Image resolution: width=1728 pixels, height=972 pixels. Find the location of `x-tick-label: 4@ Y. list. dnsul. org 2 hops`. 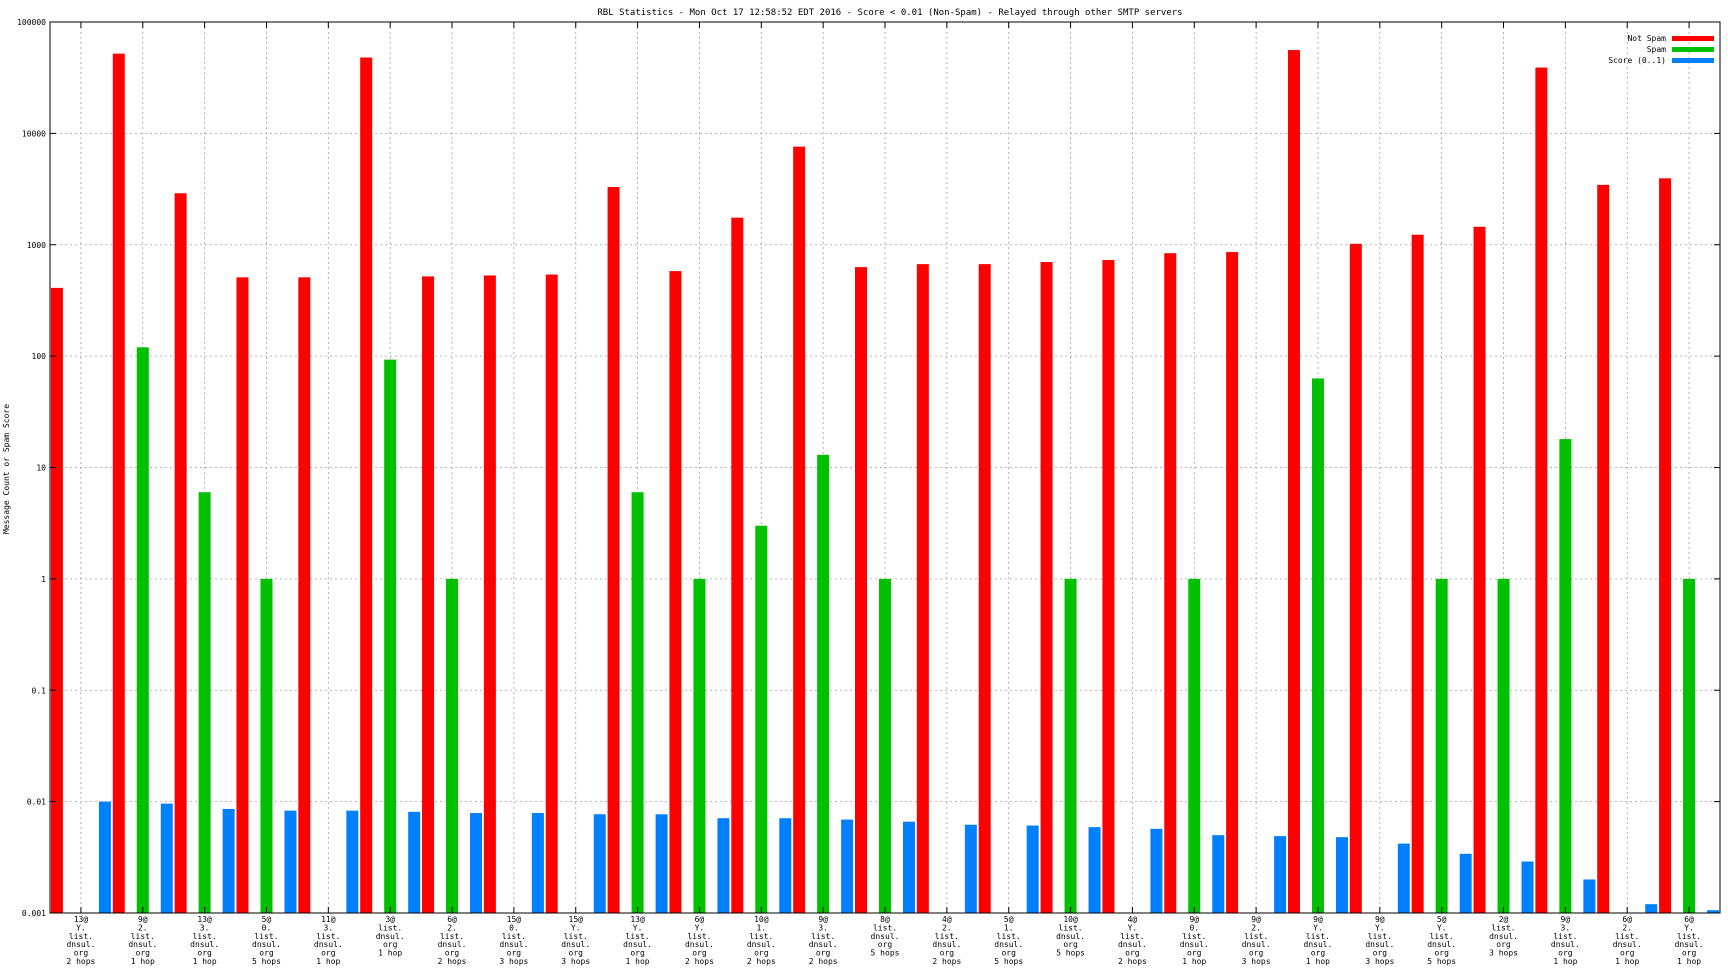

x-tick-label: 4@ Y. list. dnsul. org 2 hops is located at coordinates (1132, 940).